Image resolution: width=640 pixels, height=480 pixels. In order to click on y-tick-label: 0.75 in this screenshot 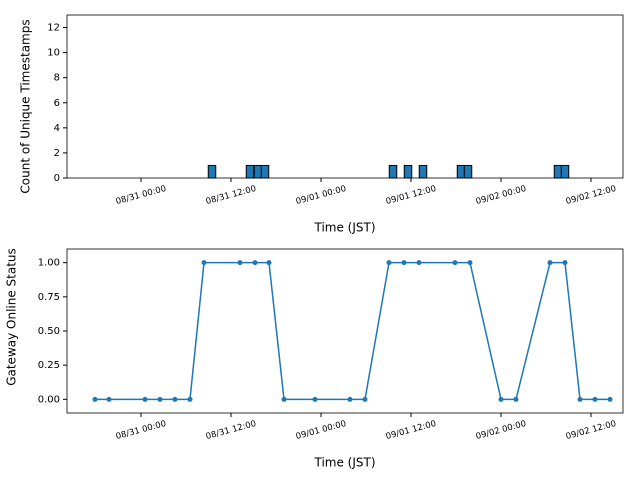, I will do `click(49, 297)`.